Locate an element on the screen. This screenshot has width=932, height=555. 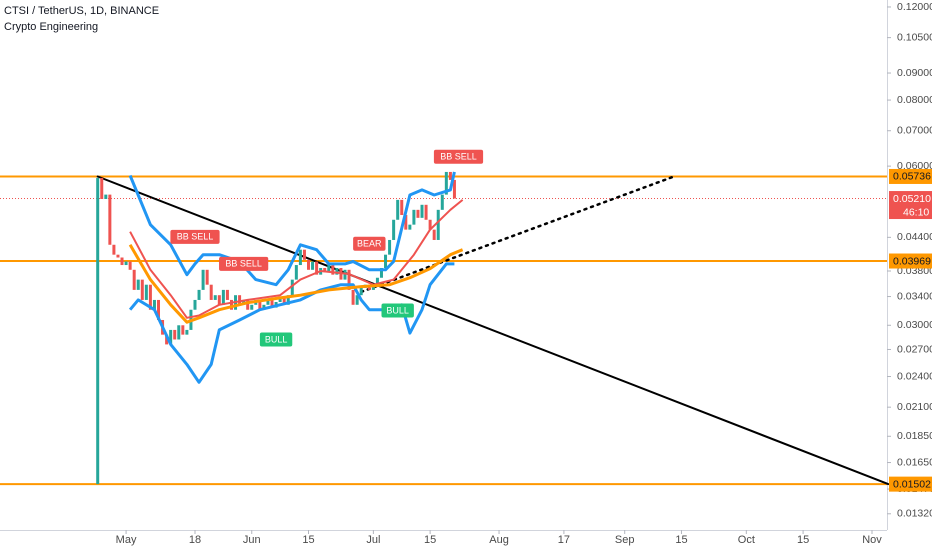
y-tick-label: 0.01850 is located at coordinates (914, 436).